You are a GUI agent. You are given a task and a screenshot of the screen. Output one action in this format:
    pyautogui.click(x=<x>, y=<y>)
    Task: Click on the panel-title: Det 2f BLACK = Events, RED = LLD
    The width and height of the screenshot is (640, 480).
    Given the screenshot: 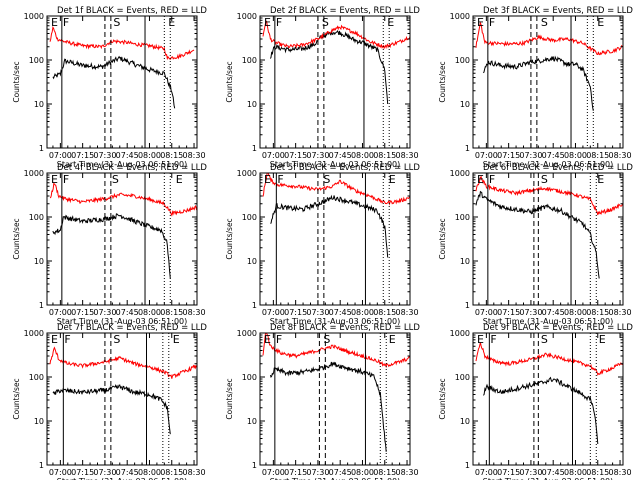 What is the action you would take?
    pyautogui.click(x=345, y=11)
    